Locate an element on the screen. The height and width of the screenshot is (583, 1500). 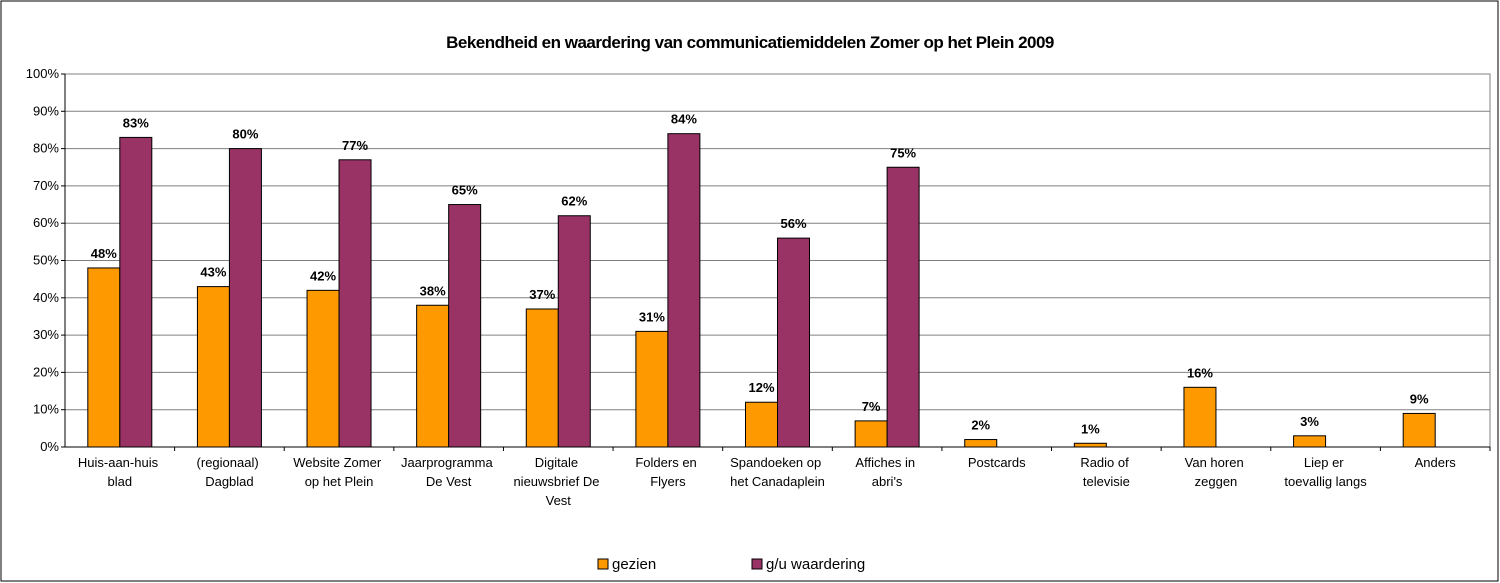
x-tick-label: Liep er toevallig langs is located at coordinates (1325, 472).